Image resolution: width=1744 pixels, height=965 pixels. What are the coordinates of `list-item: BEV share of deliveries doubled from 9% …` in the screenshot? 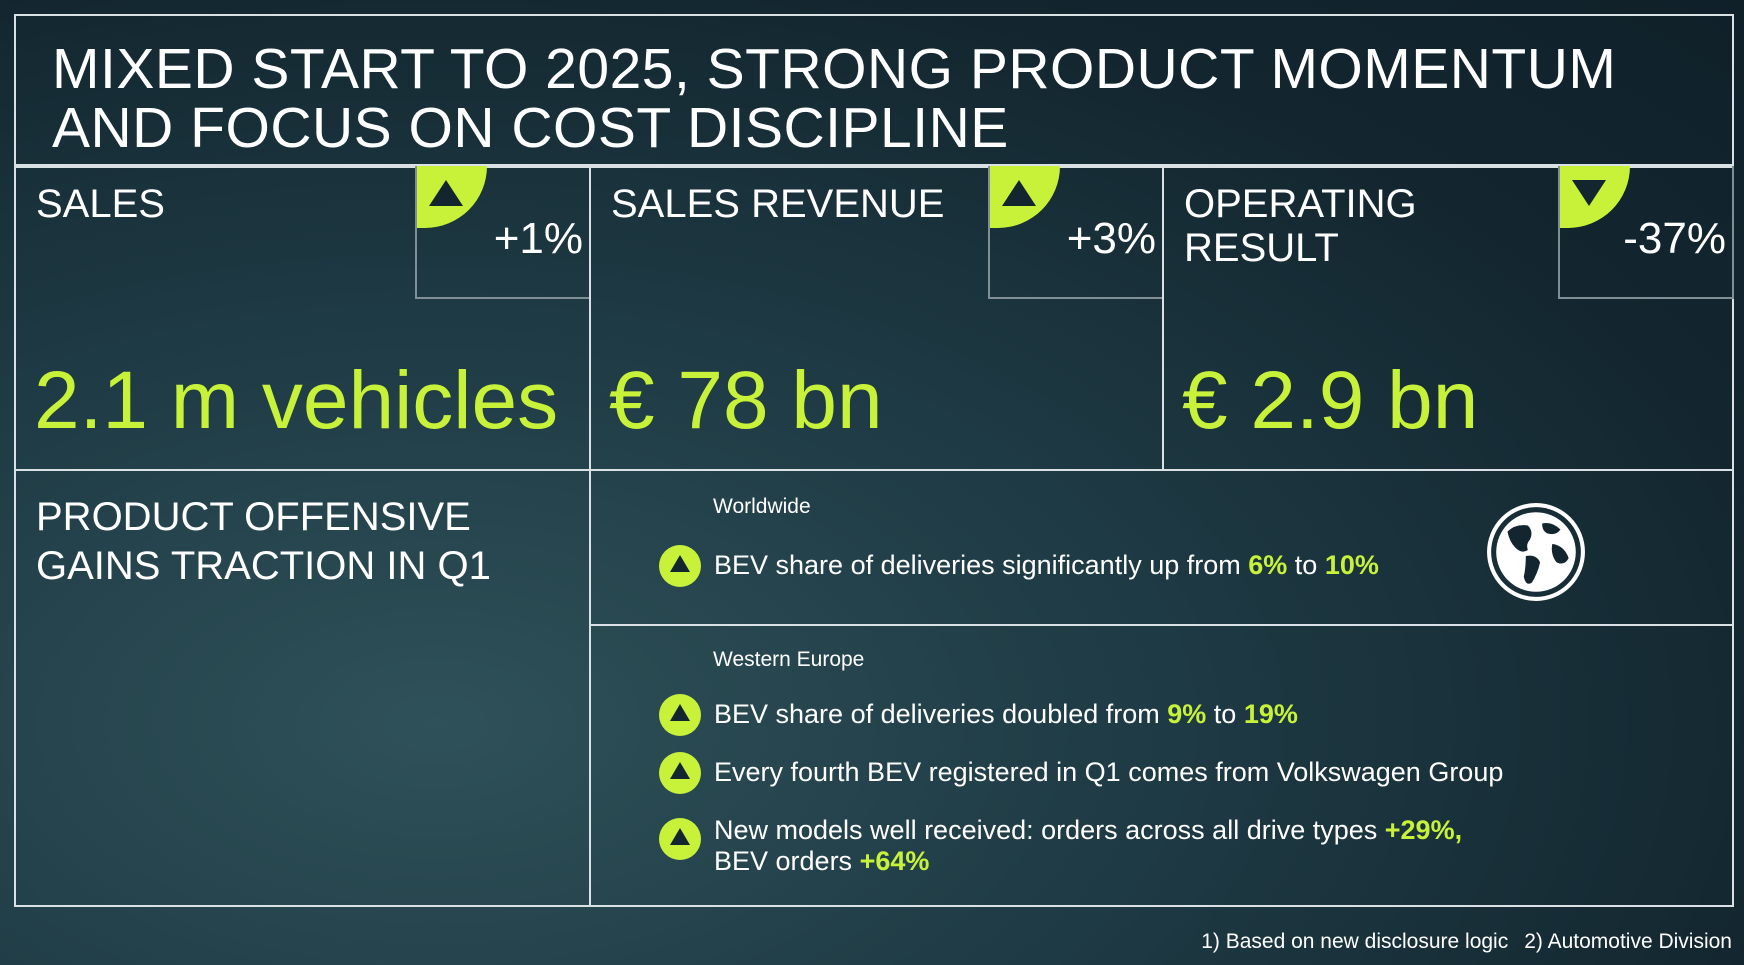 It's located at (978, 715).